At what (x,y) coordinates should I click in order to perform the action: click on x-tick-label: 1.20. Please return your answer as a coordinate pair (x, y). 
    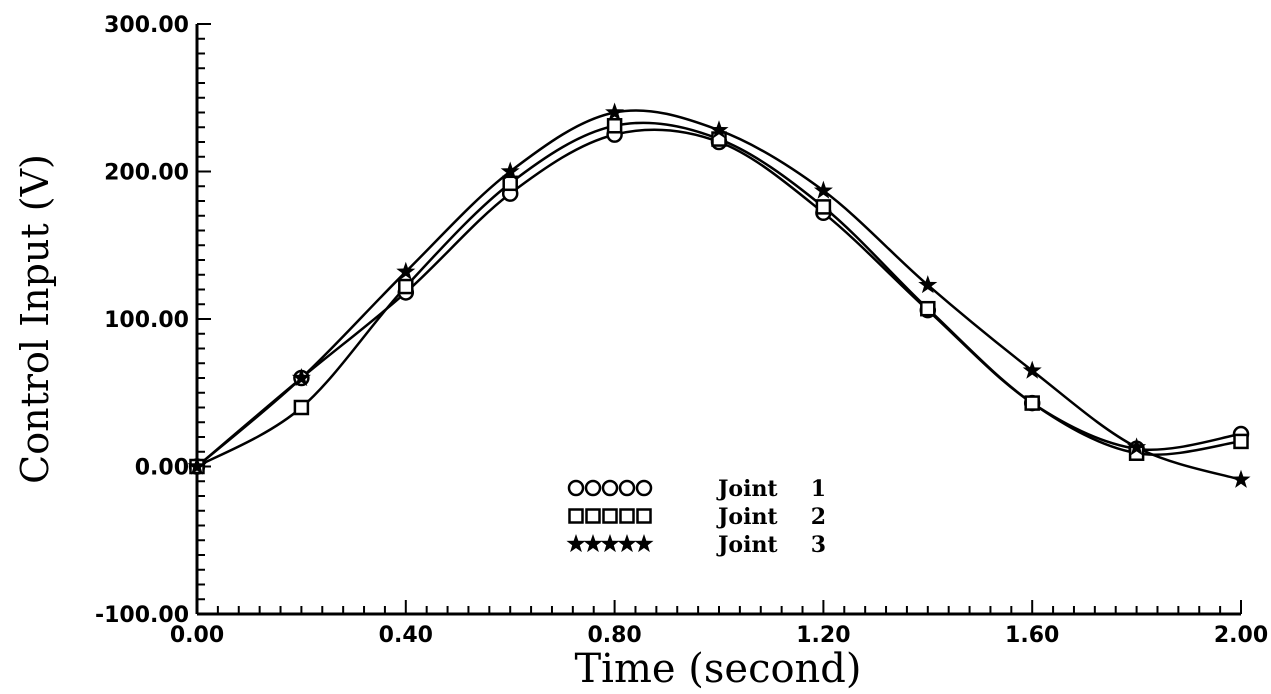
    Looking at the image, I should click on (823, 635).